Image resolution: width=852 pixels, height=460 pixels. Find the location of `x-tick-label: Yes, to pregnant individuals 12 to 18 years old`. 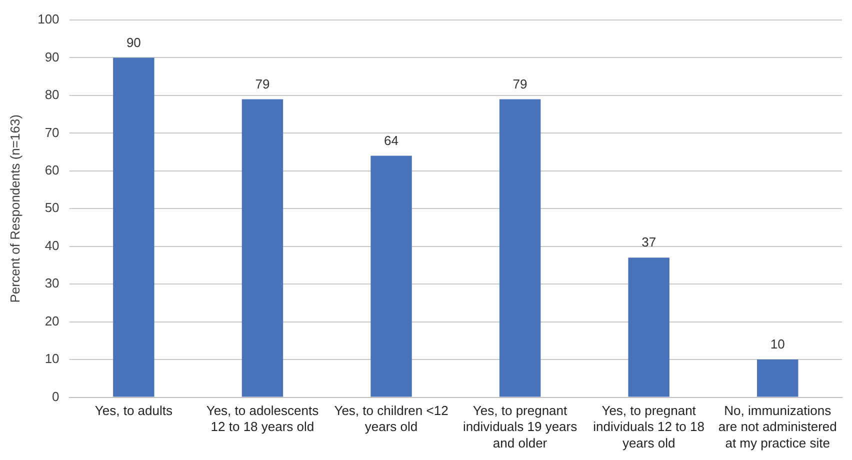

x-tick-label: Yes, to pregnant individuals 12 to 18 years old is located at coordinates (648, 426).